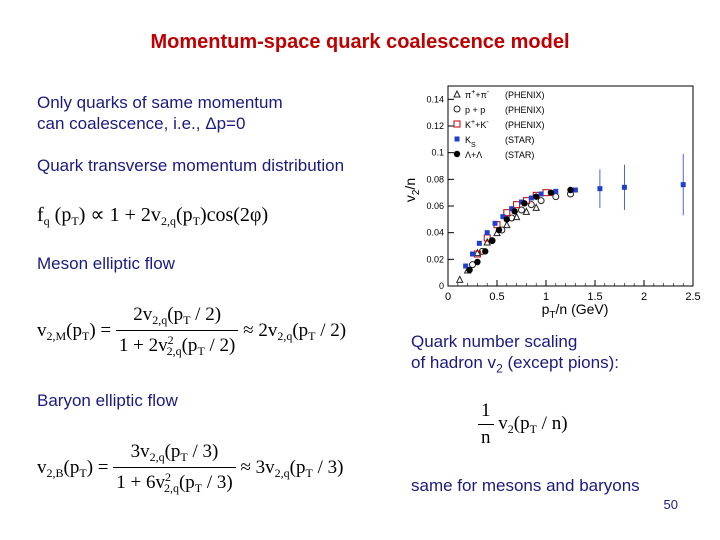  What do you see at coordinates (505, 110) in the screenshot?
I see `legend-entry: p + p (PHENIX)` at bounding box center [505, 110].